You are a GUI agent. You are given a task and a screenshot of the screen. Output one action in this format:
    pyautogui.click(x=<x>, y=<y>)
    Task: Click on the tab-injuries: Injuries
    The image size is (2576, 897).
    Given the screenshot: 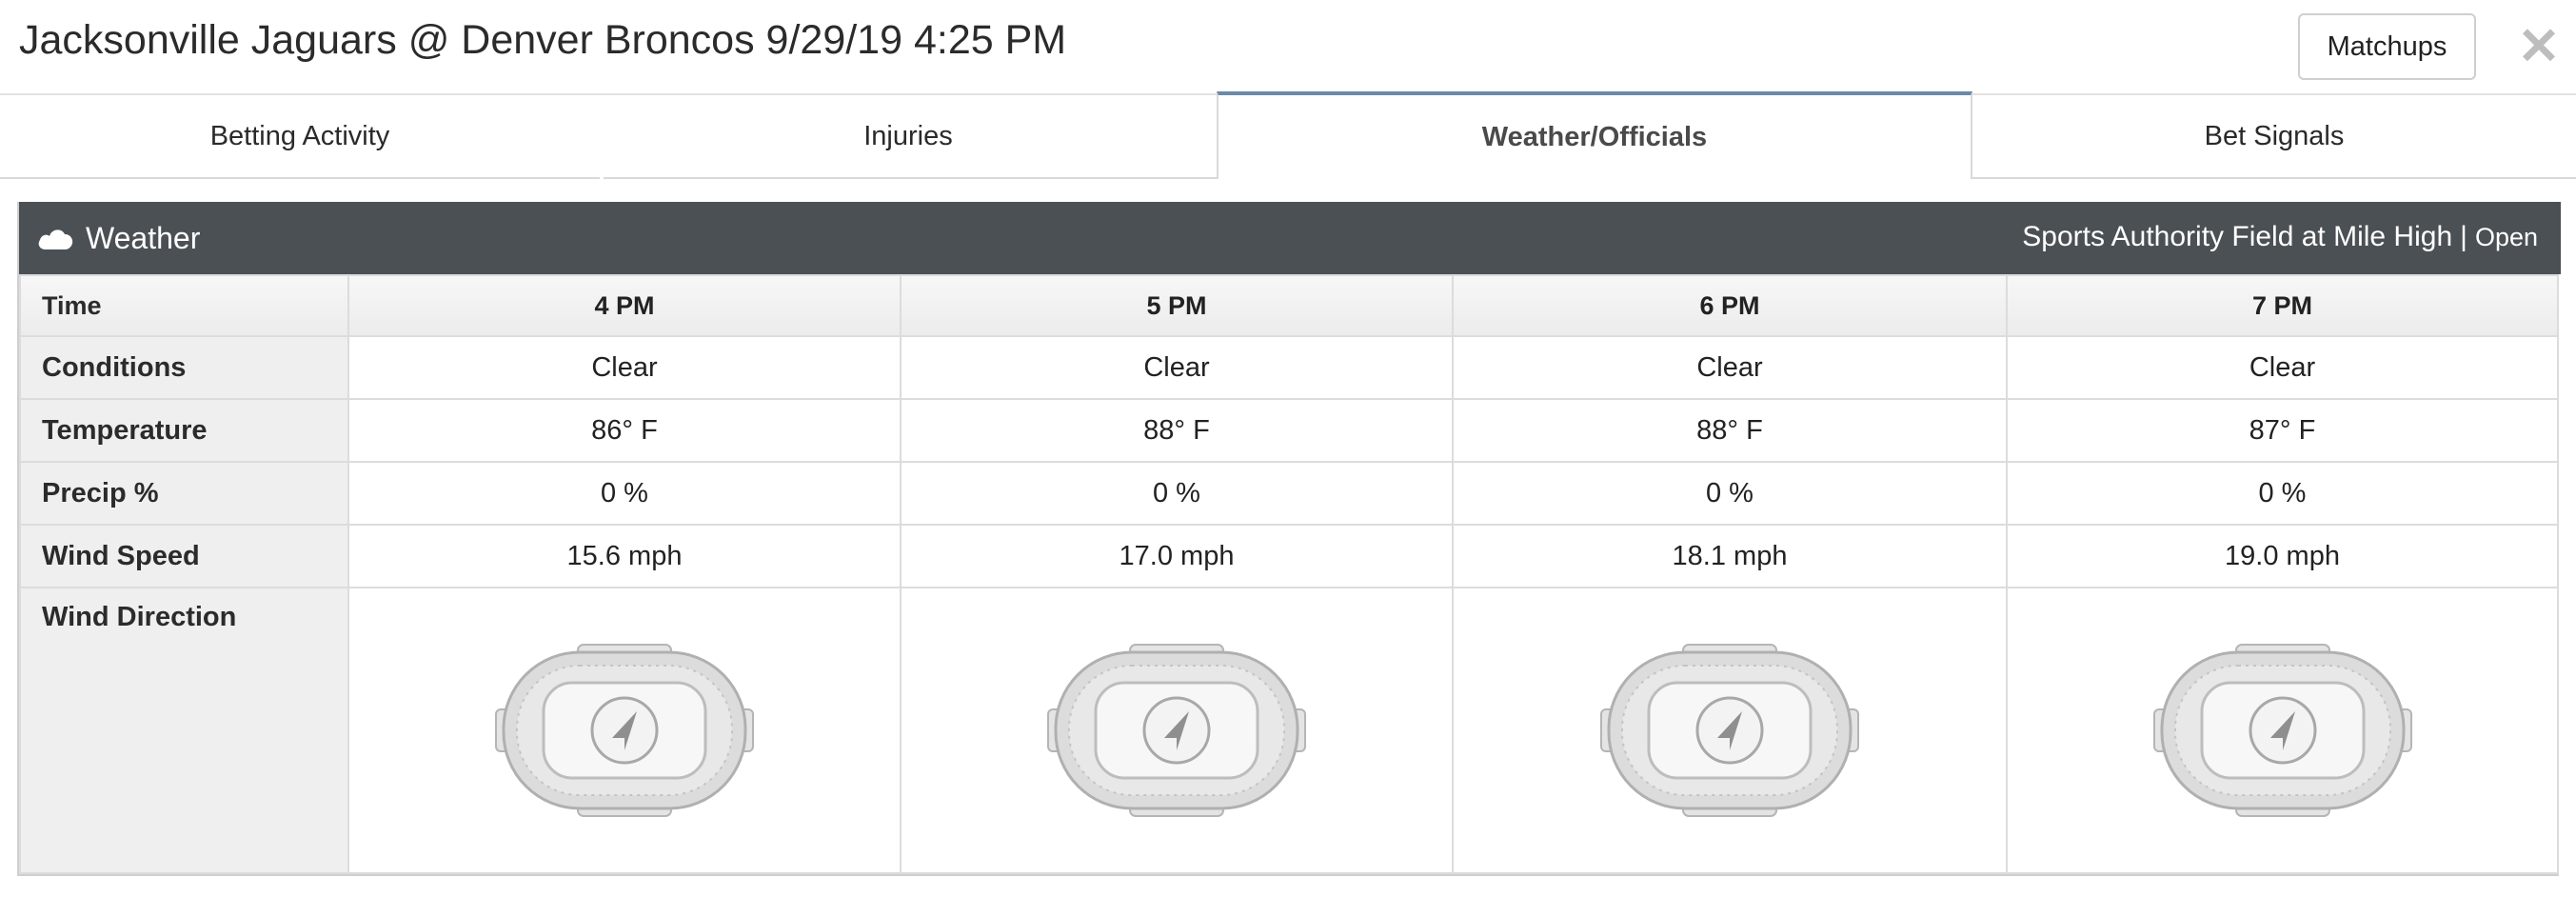 What is the action you would take?
    pyautogui.click(x=908, y=137)
    